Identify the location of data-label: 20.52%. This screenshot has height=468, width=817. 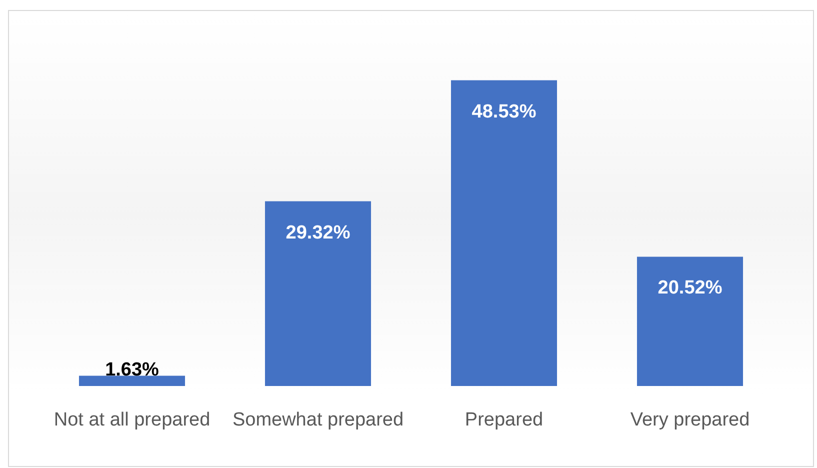
(690, 288).